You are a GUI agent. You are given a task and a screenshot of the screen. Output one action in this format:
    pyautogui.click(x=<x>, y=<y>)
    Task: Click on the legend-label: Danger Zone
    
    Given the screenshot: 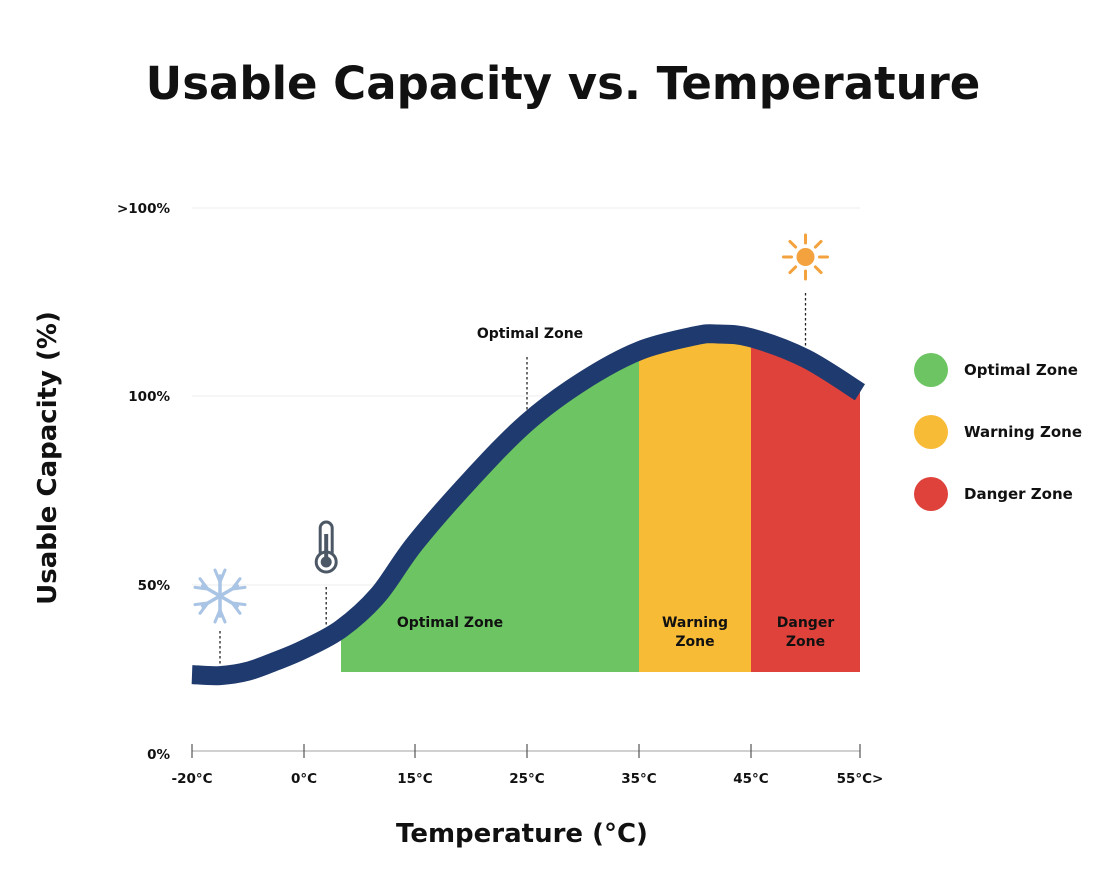 What is the action you would take?
    pyautogui.click(x=1018, y=494)
    